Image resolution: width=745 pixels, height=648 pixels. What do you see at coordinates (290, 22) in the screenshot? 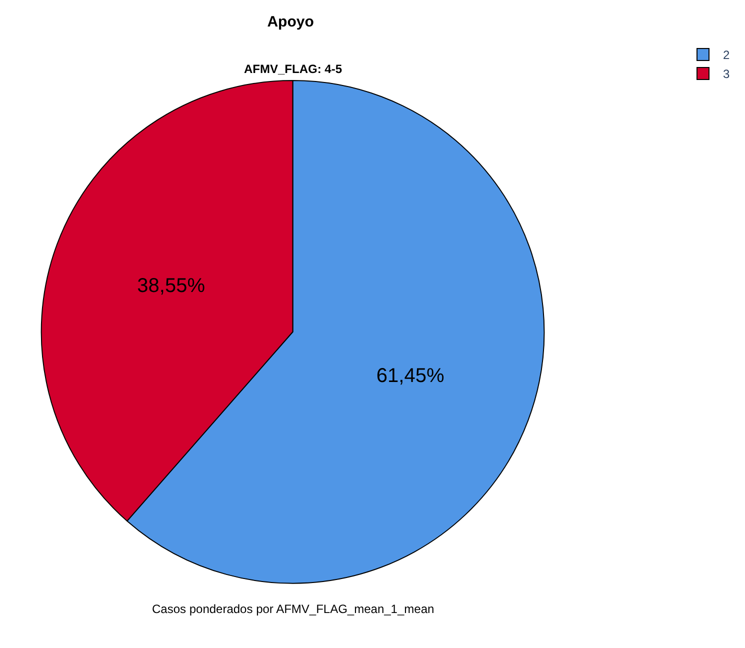
I see `chart-title: Apoyo` at bounding box center [290, 22].